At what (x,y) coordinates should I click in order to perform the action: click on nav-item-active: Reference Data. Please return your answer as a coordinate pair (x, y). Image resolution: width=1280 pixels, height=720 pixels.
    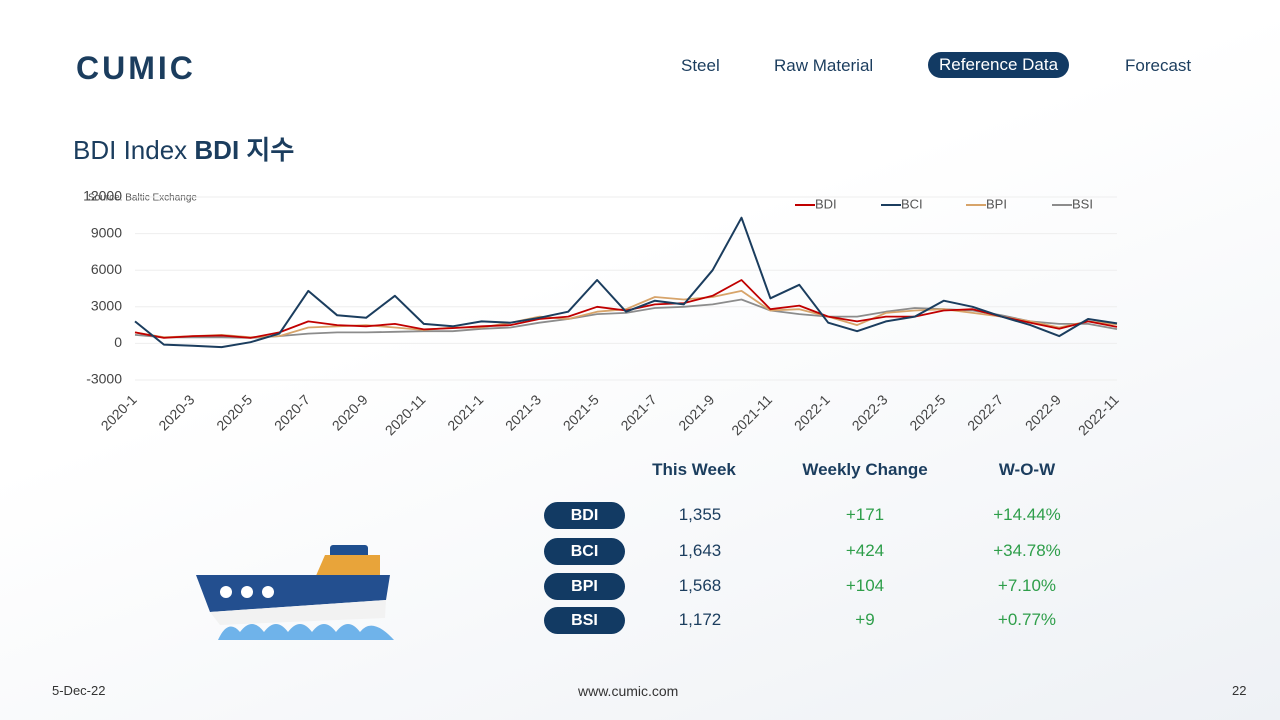
    Looking at the image, I should click on (999, 65).